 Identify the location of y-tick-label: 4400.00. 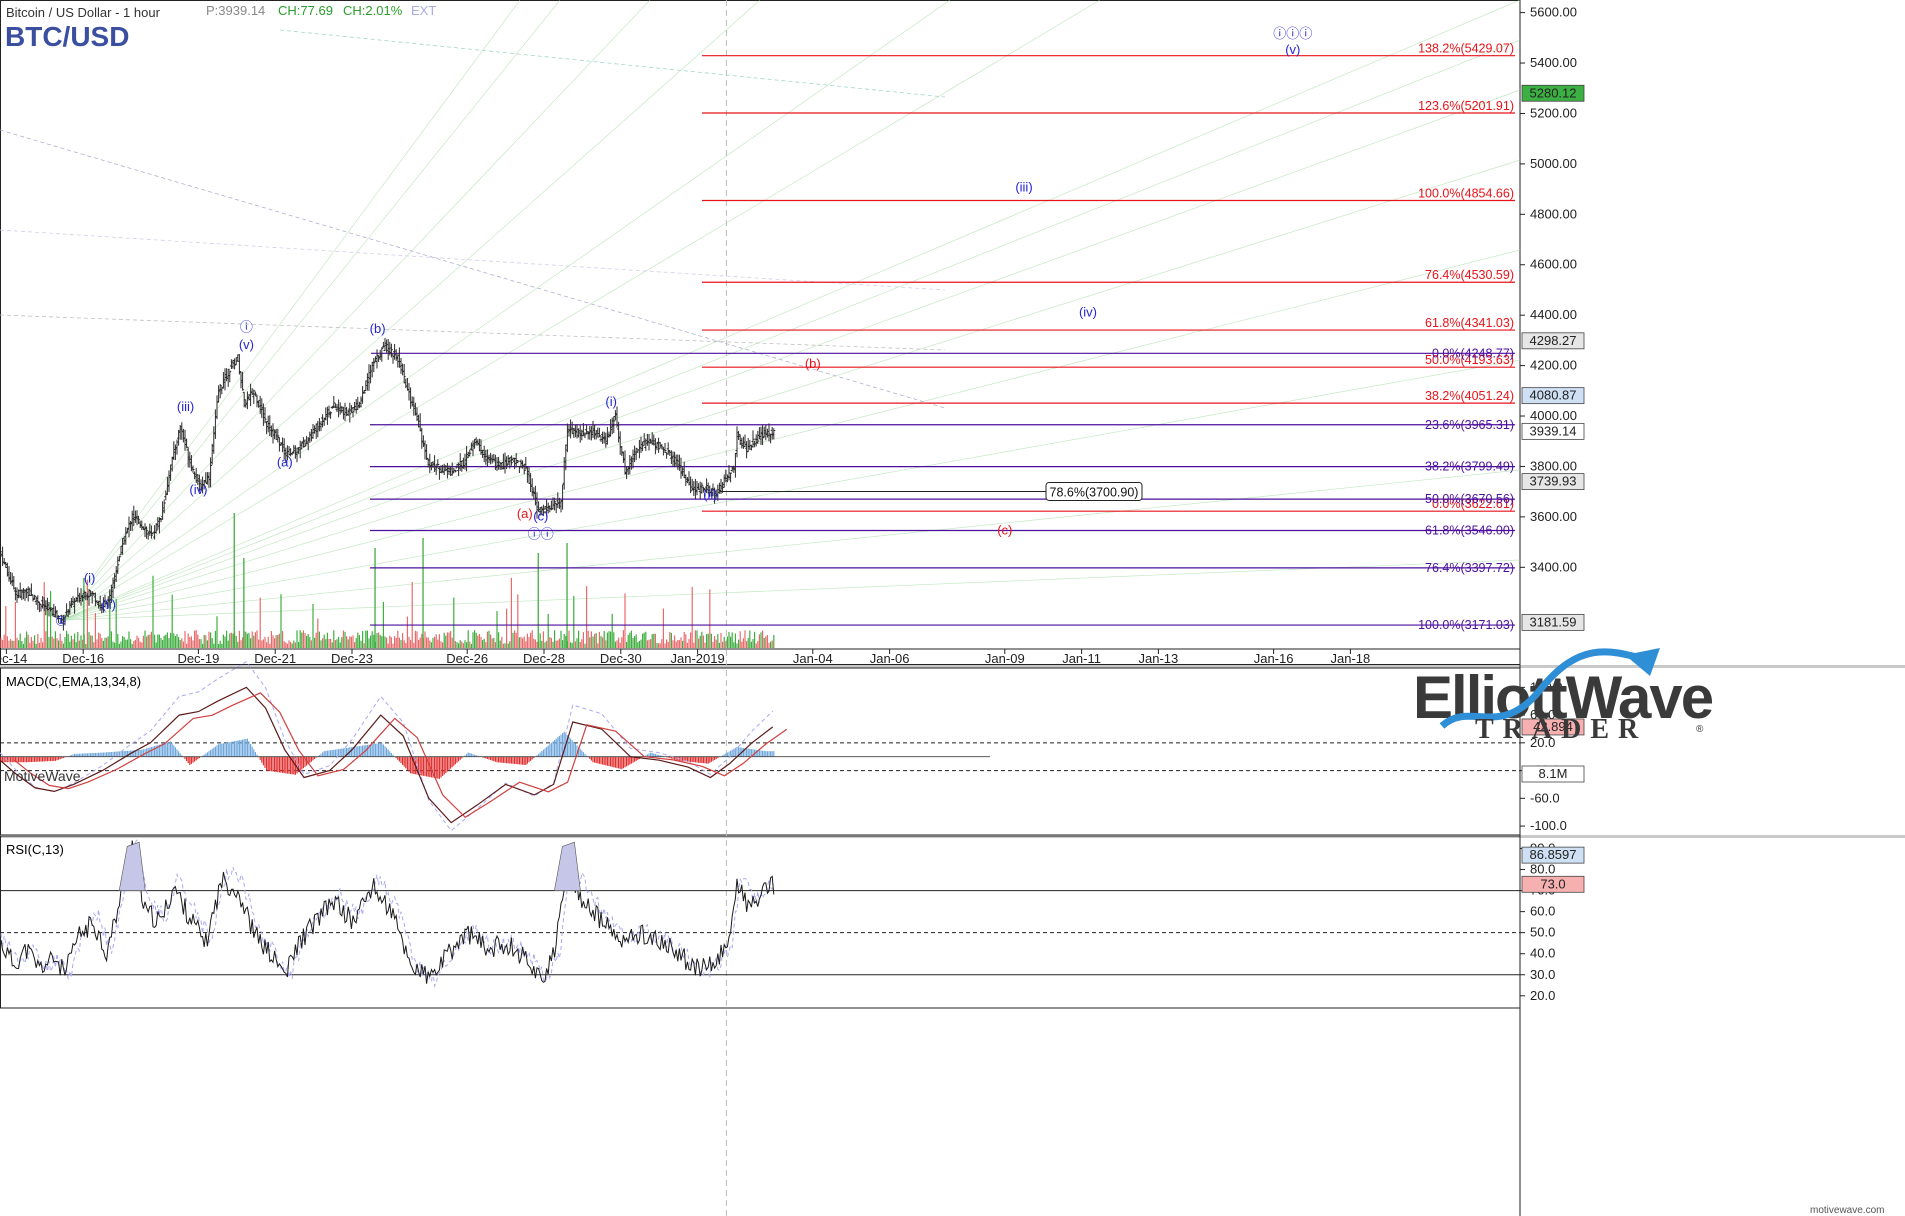
(1553, 314).